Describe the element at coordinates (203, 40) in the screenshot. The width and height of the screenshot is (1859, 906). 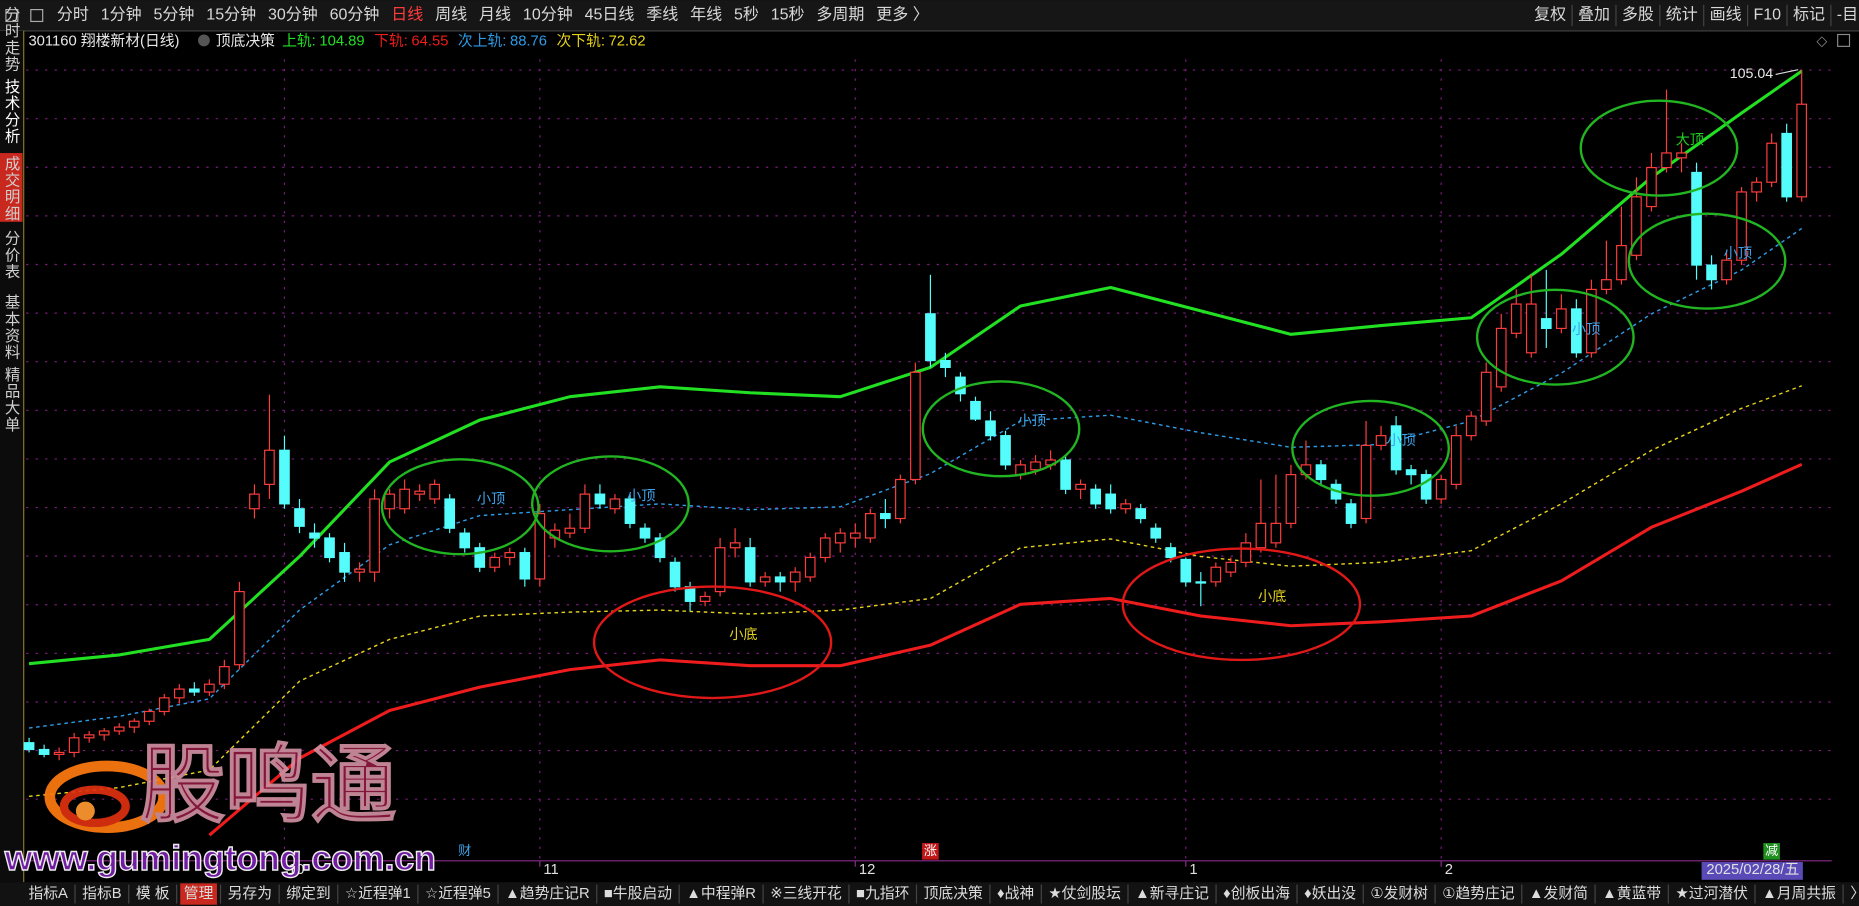
I see `indicator-icon` at that location.